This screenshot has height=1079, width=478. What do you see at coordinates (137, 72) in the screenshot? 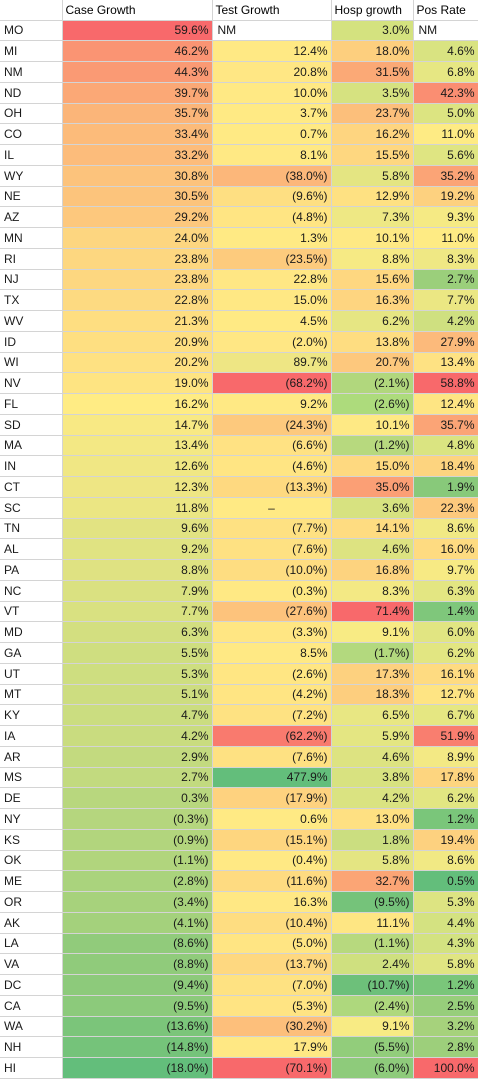
I see `case-growth-cell: 44.3%` at bounding box center [137, 72].